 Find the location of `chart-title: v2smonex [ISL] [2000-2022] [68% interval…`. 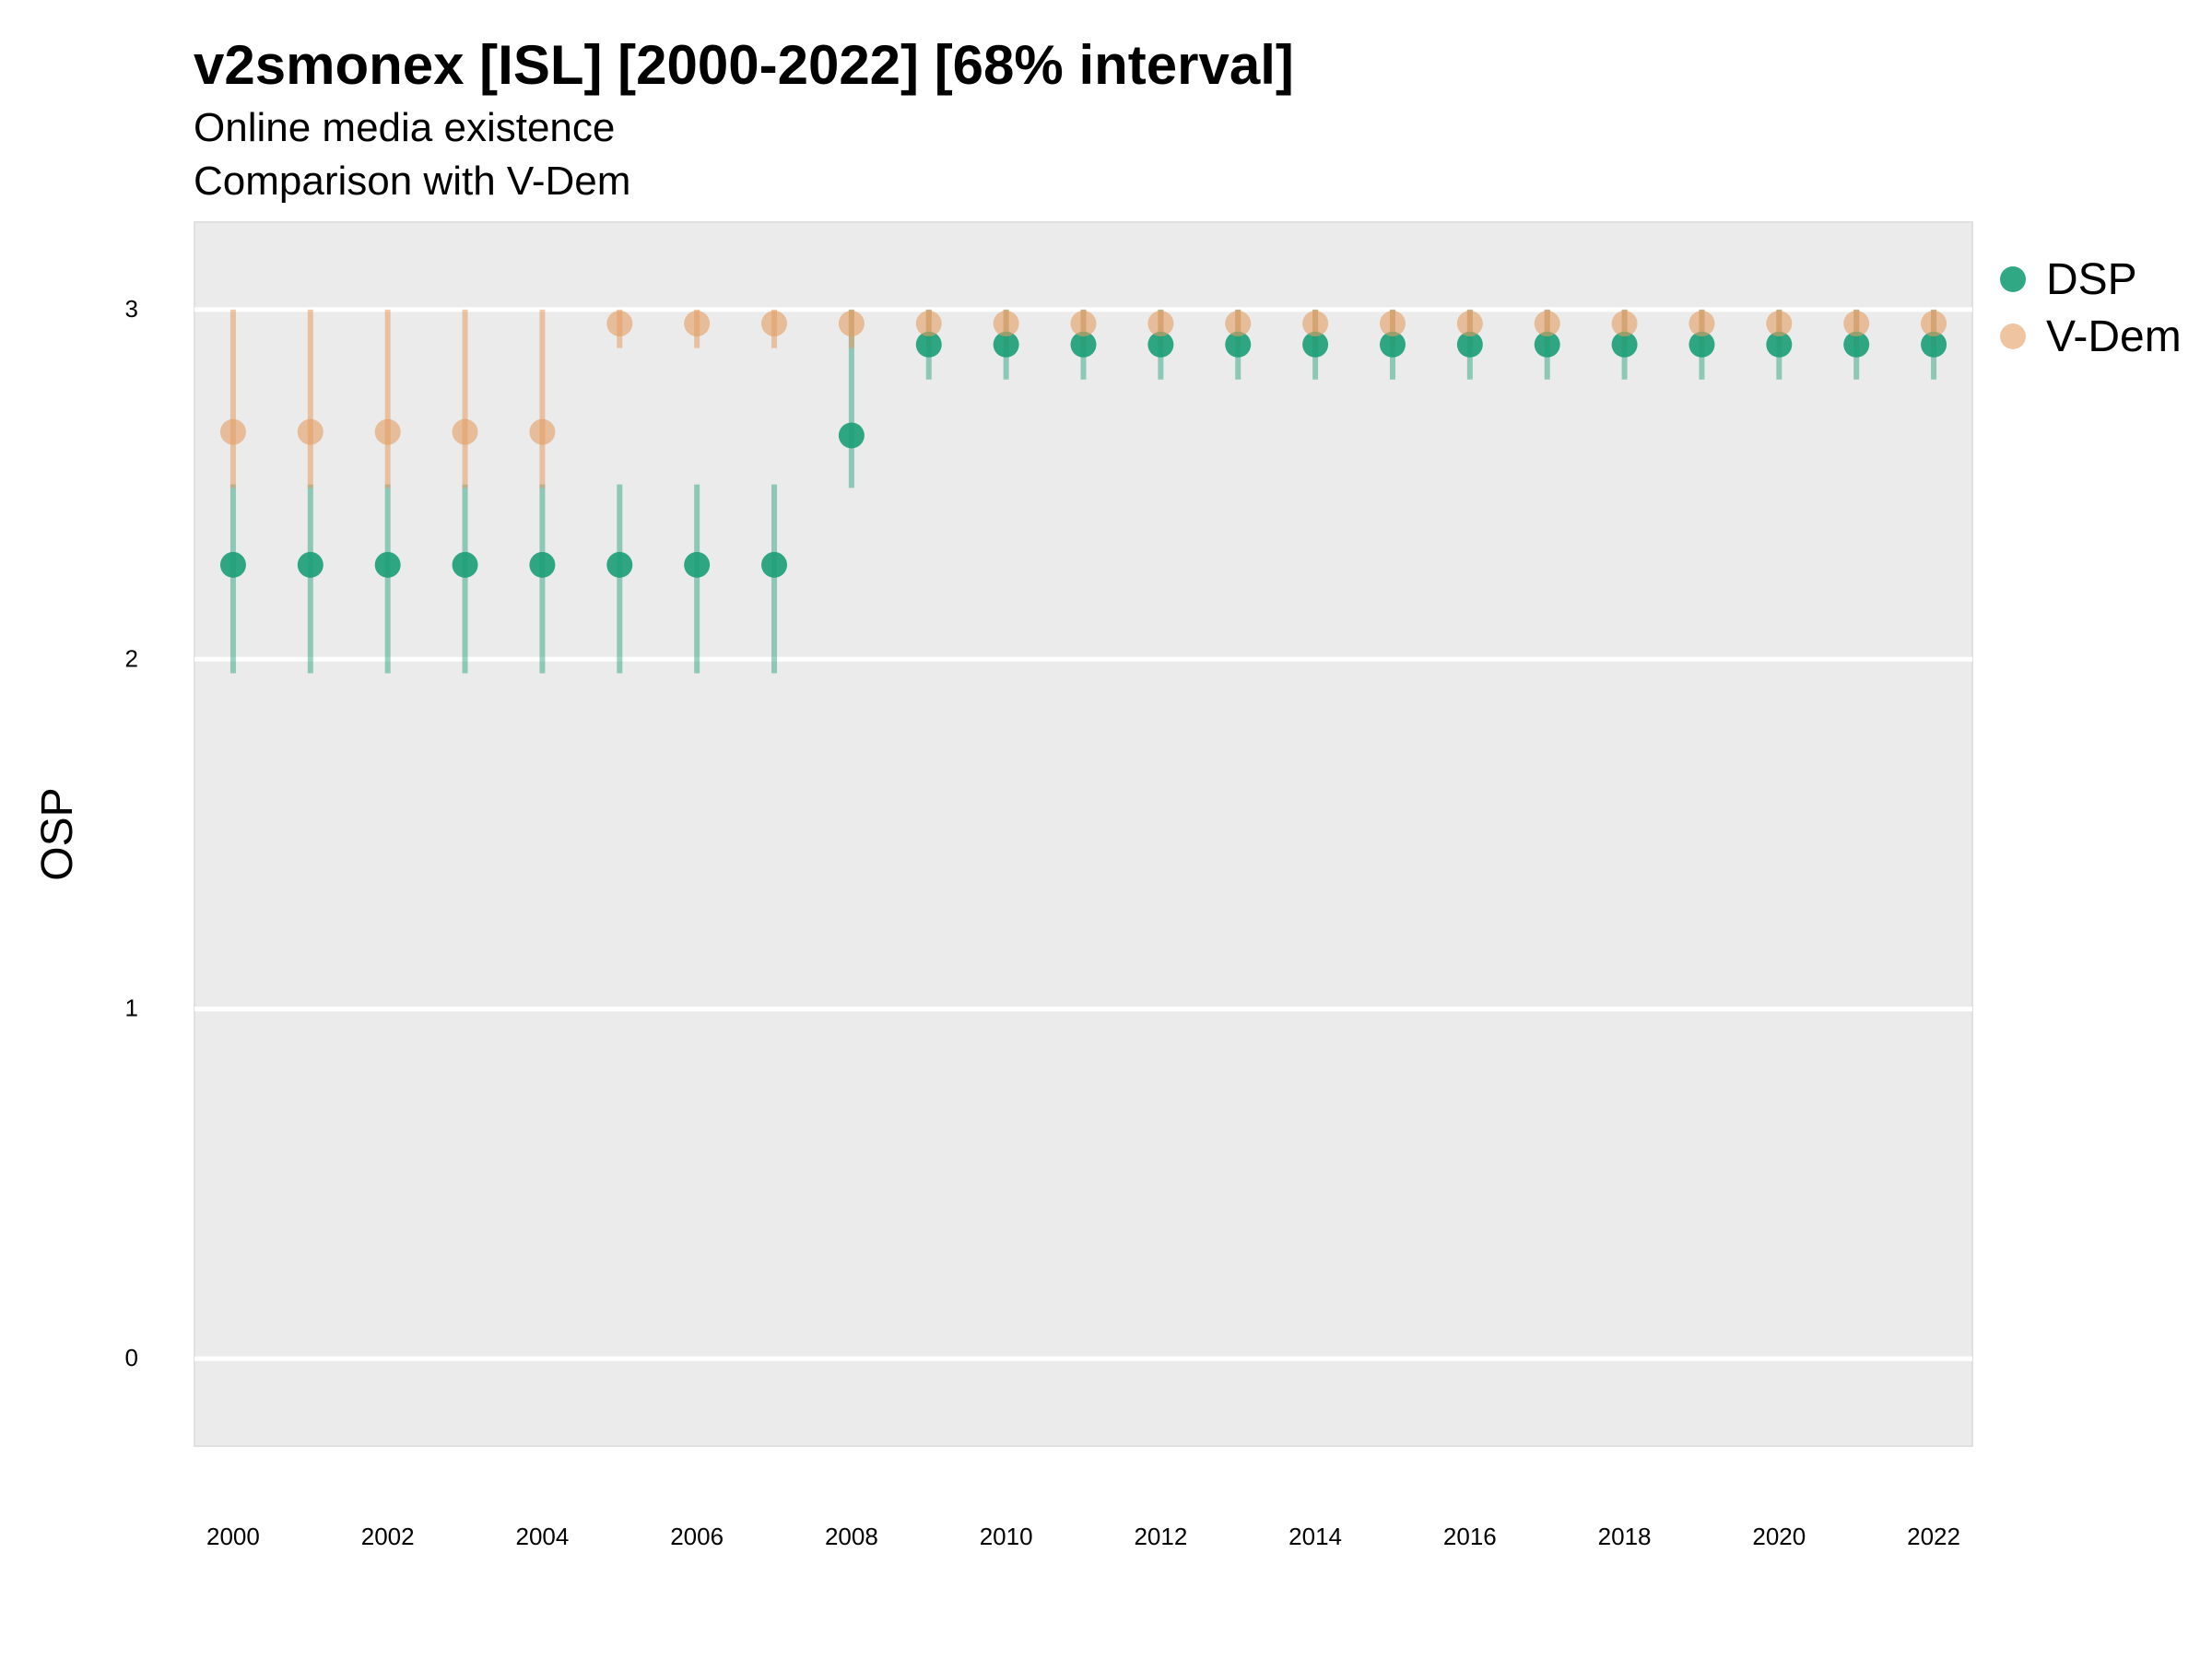

chart-title: v2smonex [ISL] [2000-2022] [68% interval… is located at coordinates (744, 65).